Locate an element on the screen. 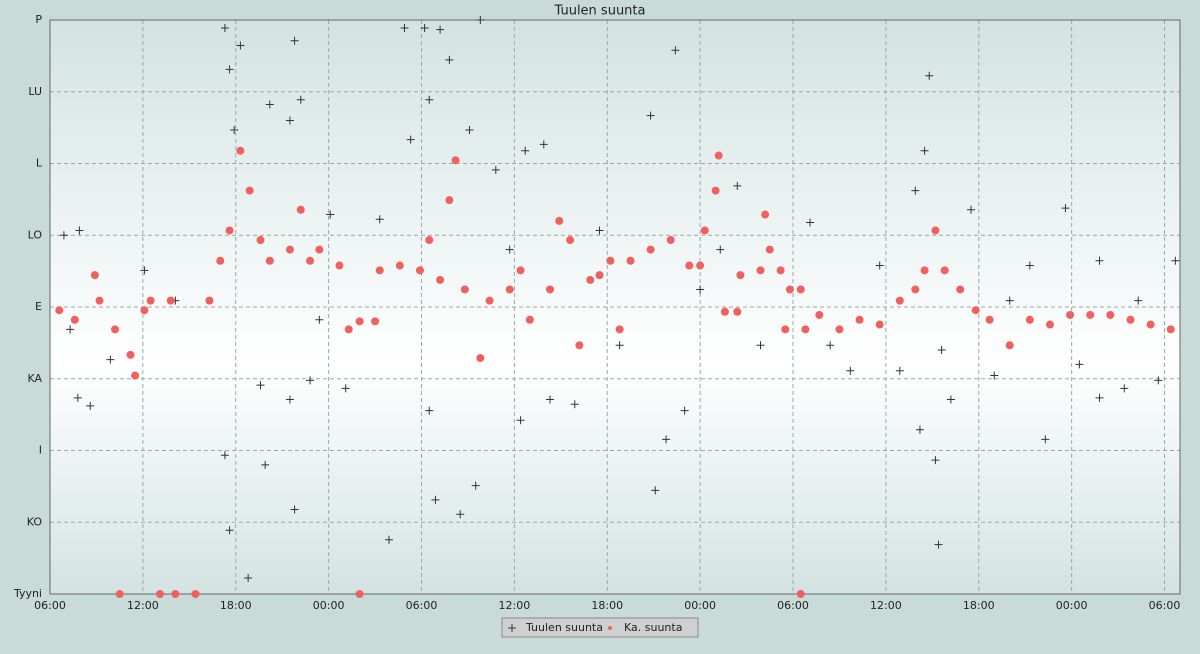  legend-label: Tuulen suunta is located at coordinates (564, 627).